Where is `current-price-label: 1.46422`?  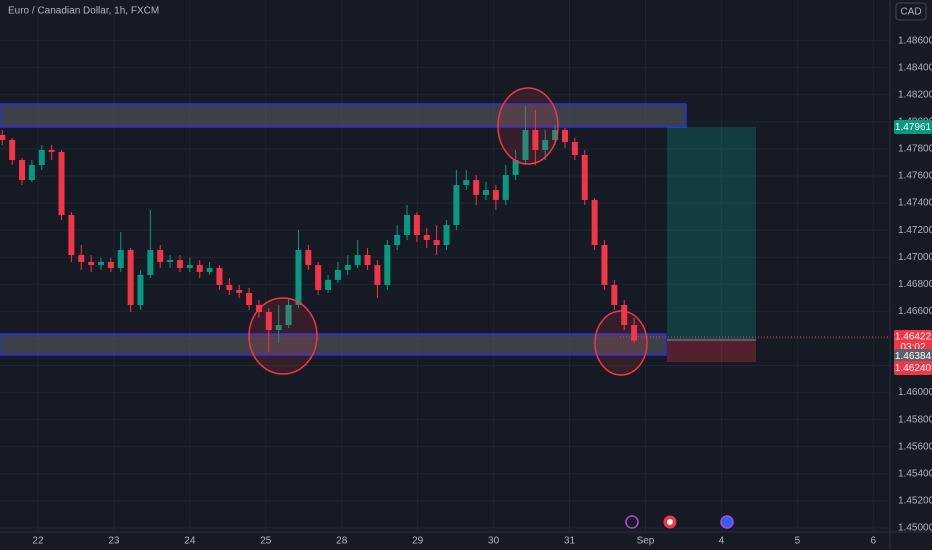 current-price-label: 1.46422 is located at coordinates (913, 337).